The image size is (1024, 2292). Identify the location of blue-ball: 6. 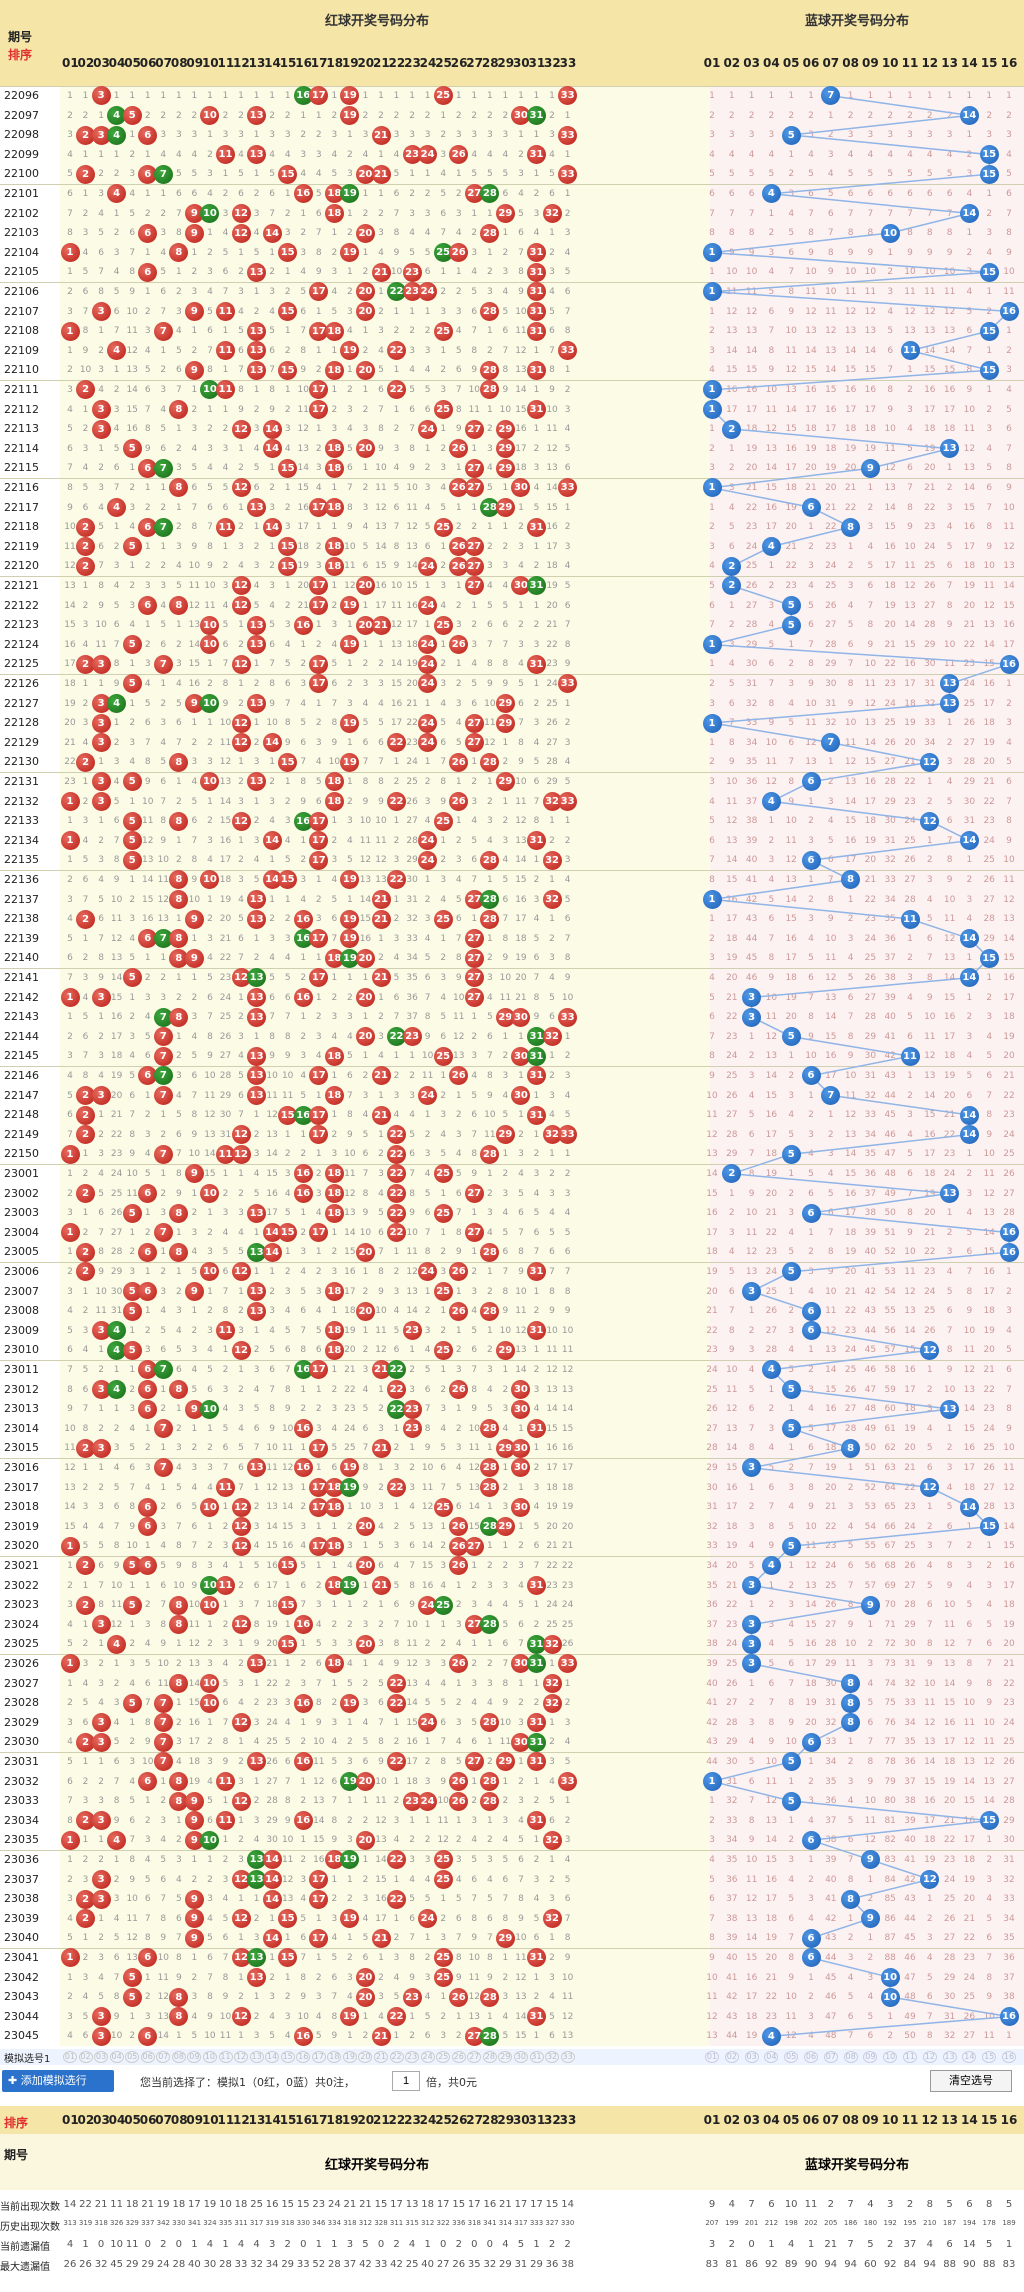
(811, 1958).